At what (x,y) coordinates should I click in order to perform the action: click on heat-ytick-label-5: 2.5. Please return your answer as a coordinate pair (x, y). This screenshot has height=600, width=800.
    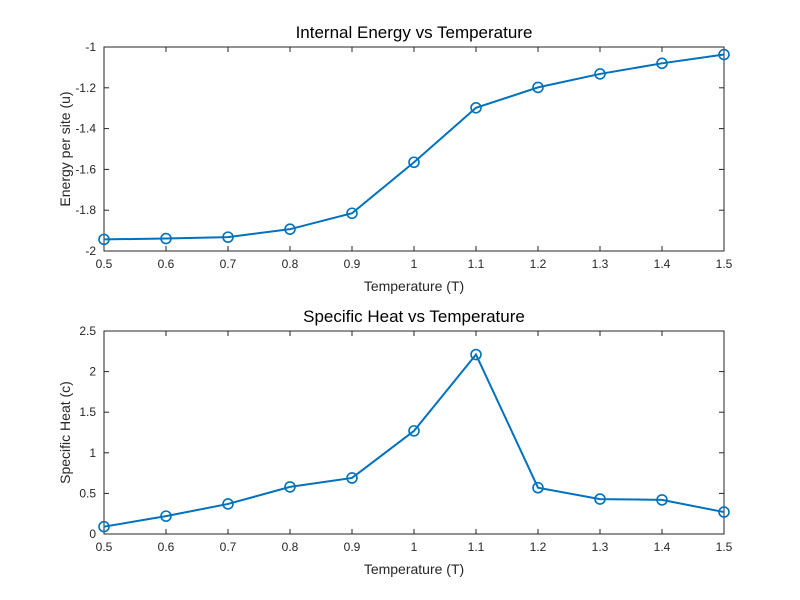
    Looking at the image, I should click on (87, 331).